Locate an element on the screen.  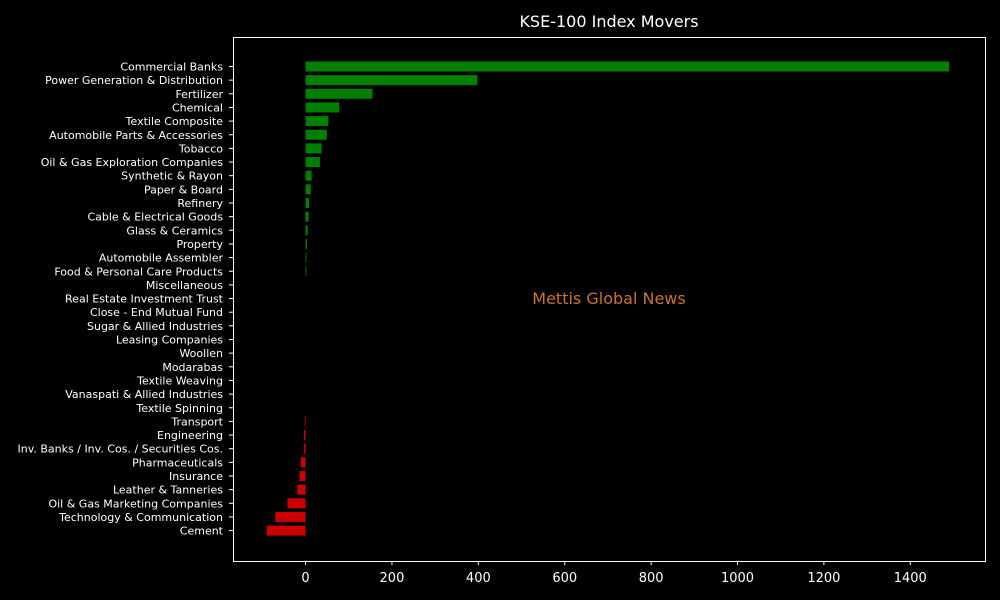
category-label: Oil & Gas Marketing Companies is located at coordinates (135, 503).